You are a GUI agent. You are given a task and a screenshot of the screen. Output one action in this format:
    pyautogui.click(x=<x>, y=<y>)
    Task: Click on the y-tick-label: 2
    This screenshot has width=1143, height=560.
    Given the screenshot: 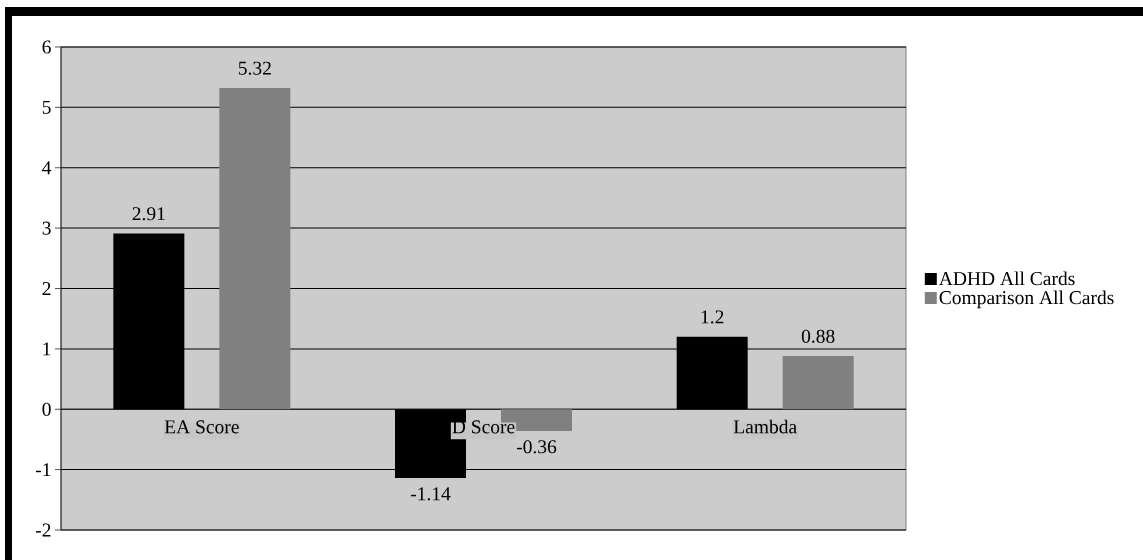 What is the action you would take?
    pyautogui.click(x=46, y=288)
    